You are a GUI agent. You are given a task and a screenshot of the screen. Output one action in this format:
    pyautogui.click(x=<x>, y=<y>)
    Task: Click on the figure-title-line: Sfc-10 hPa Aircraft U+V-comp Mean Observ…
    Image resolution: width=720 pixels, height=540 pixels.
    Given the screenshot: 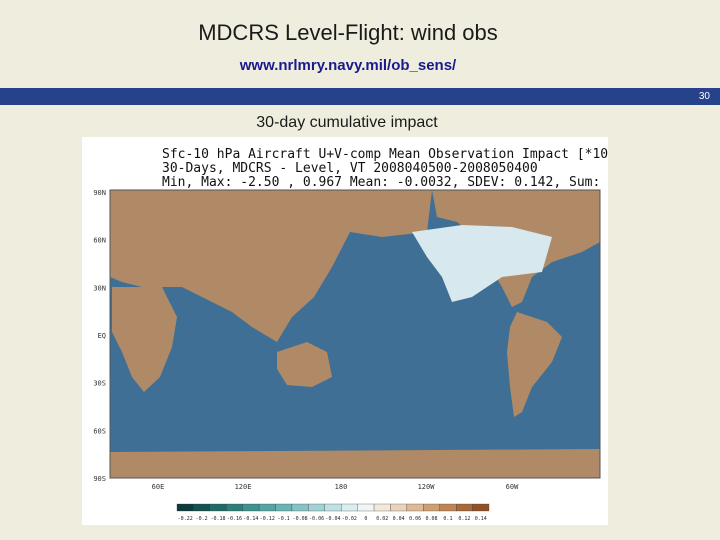 What is the action you would take?
    pyautogui.click(x=385, y=154)
    